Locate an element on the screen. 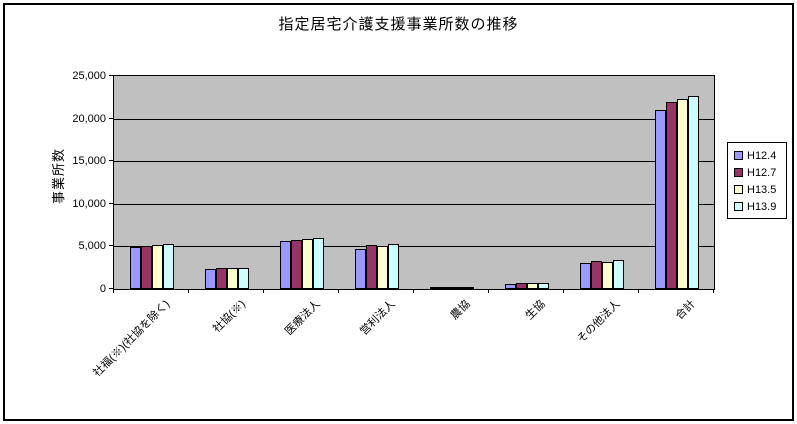 This screenshot has height=424, width=797. legend-label: H13.9 is located at coordinates (762, 206).